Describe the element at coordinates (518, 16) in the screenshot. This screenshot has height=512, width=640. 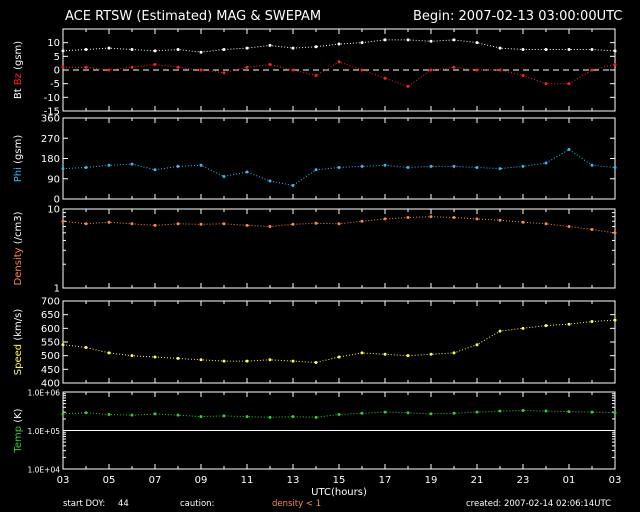
I see `begin-time: Begin: 2007-02-13 03:00:00UTC` at that location.